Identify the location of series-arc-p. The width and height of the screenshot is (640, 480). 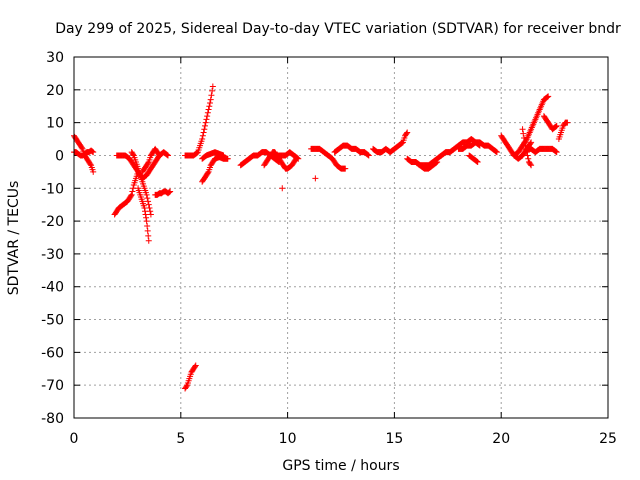
(328, 158).